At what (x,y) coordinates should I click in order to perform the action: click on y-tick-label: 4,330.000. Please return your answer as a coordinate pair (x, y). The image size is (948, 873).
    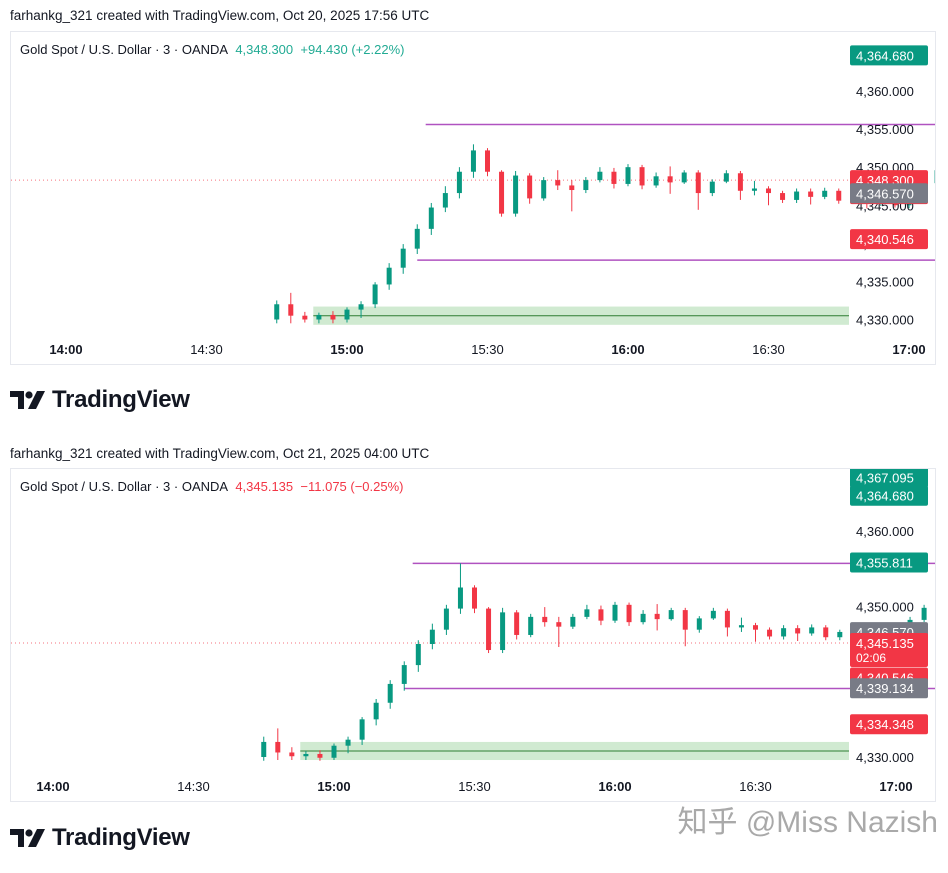
    Looking at the image, I should click on (885, 320).